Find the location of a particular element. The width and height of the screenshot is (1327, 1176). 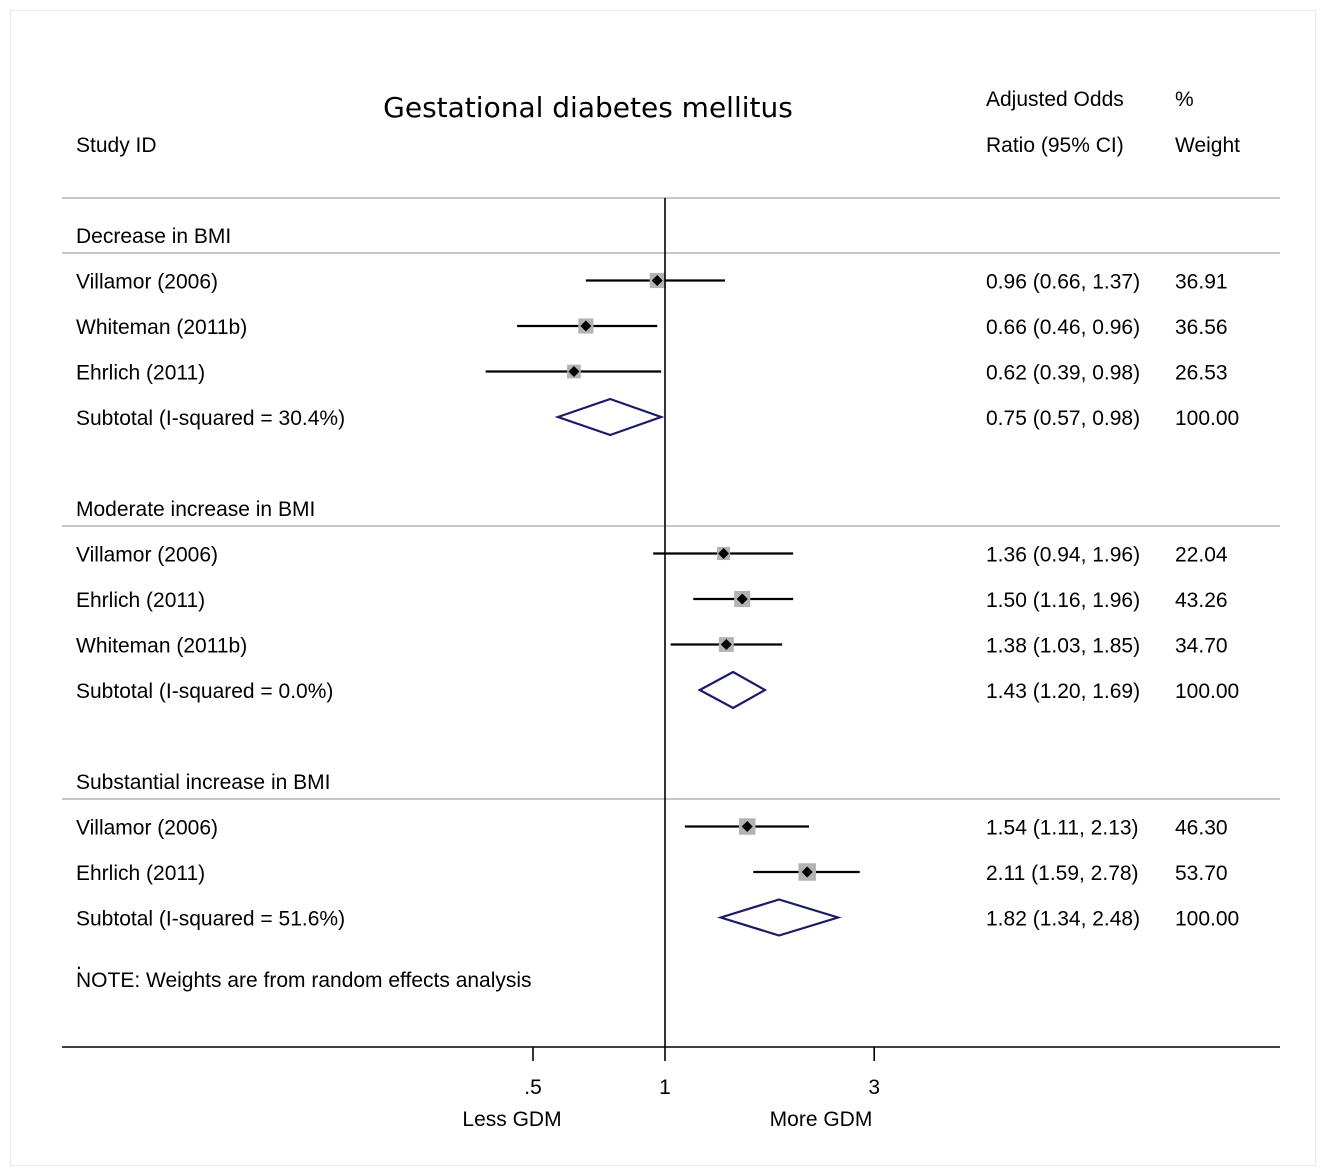

subtotal-label: Subtotal (I-squared = 0.0%) is located at coordinates (204, 691).